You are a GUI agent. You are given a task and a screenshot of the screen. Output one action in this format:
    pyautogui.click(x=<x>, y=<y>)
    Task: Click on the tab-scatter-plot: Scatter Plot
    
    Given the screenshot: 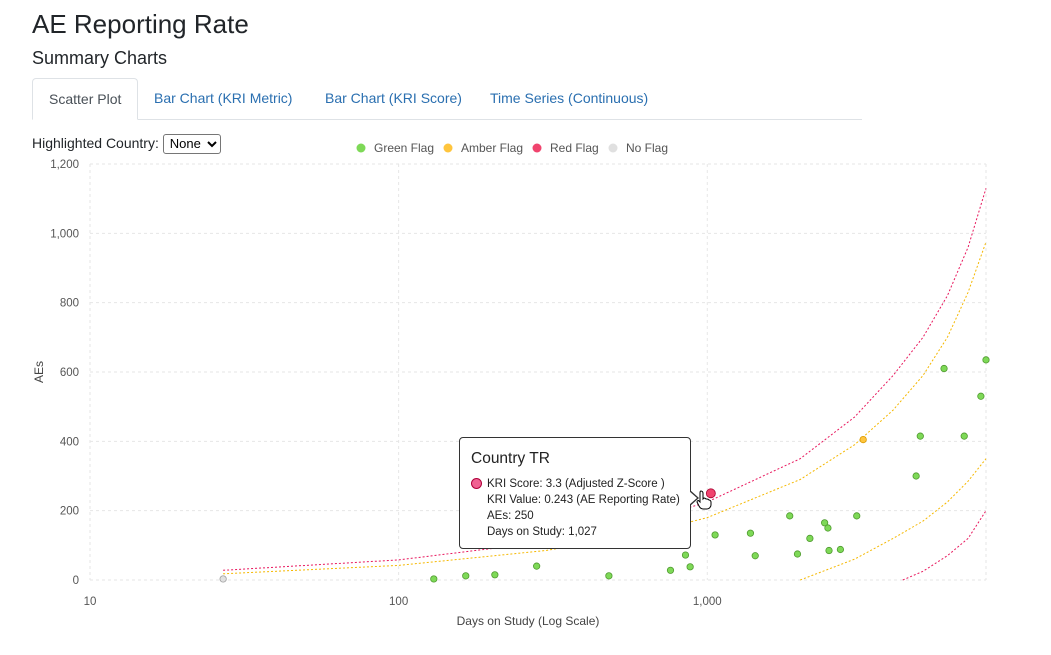 What is the action you would take?
    pyautogui.click(x=85, y=99)
    